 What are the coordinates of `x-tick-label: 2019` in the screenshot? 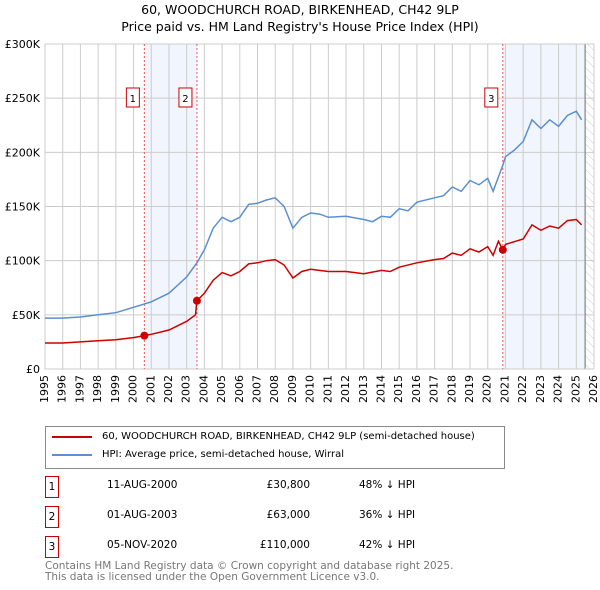 It's located at (469, 389).